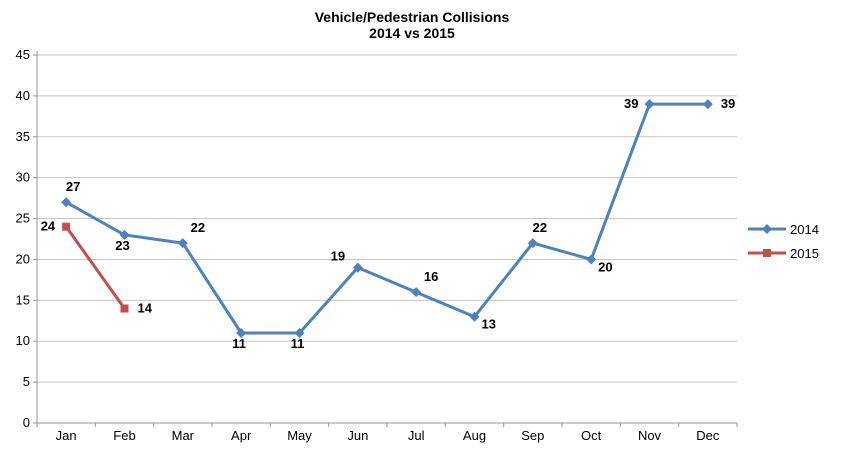 This screenshot has width=841, height=468. Describe the element at coordinates (23, 340) in the screenshot. I see `y-axis-tick-label: 10` at that location.